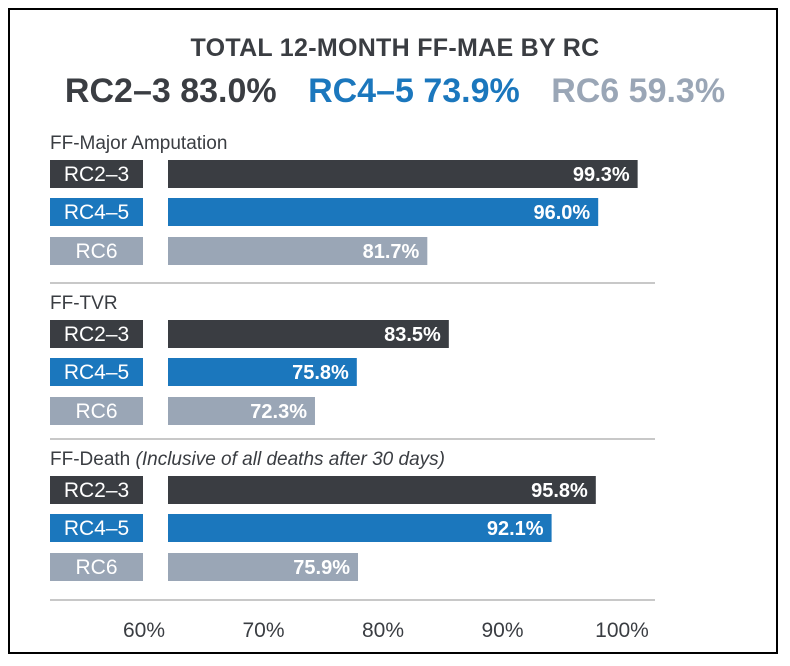  I want to click on total-rc2-3: RC2–3 83.0%, so click(170, 91).